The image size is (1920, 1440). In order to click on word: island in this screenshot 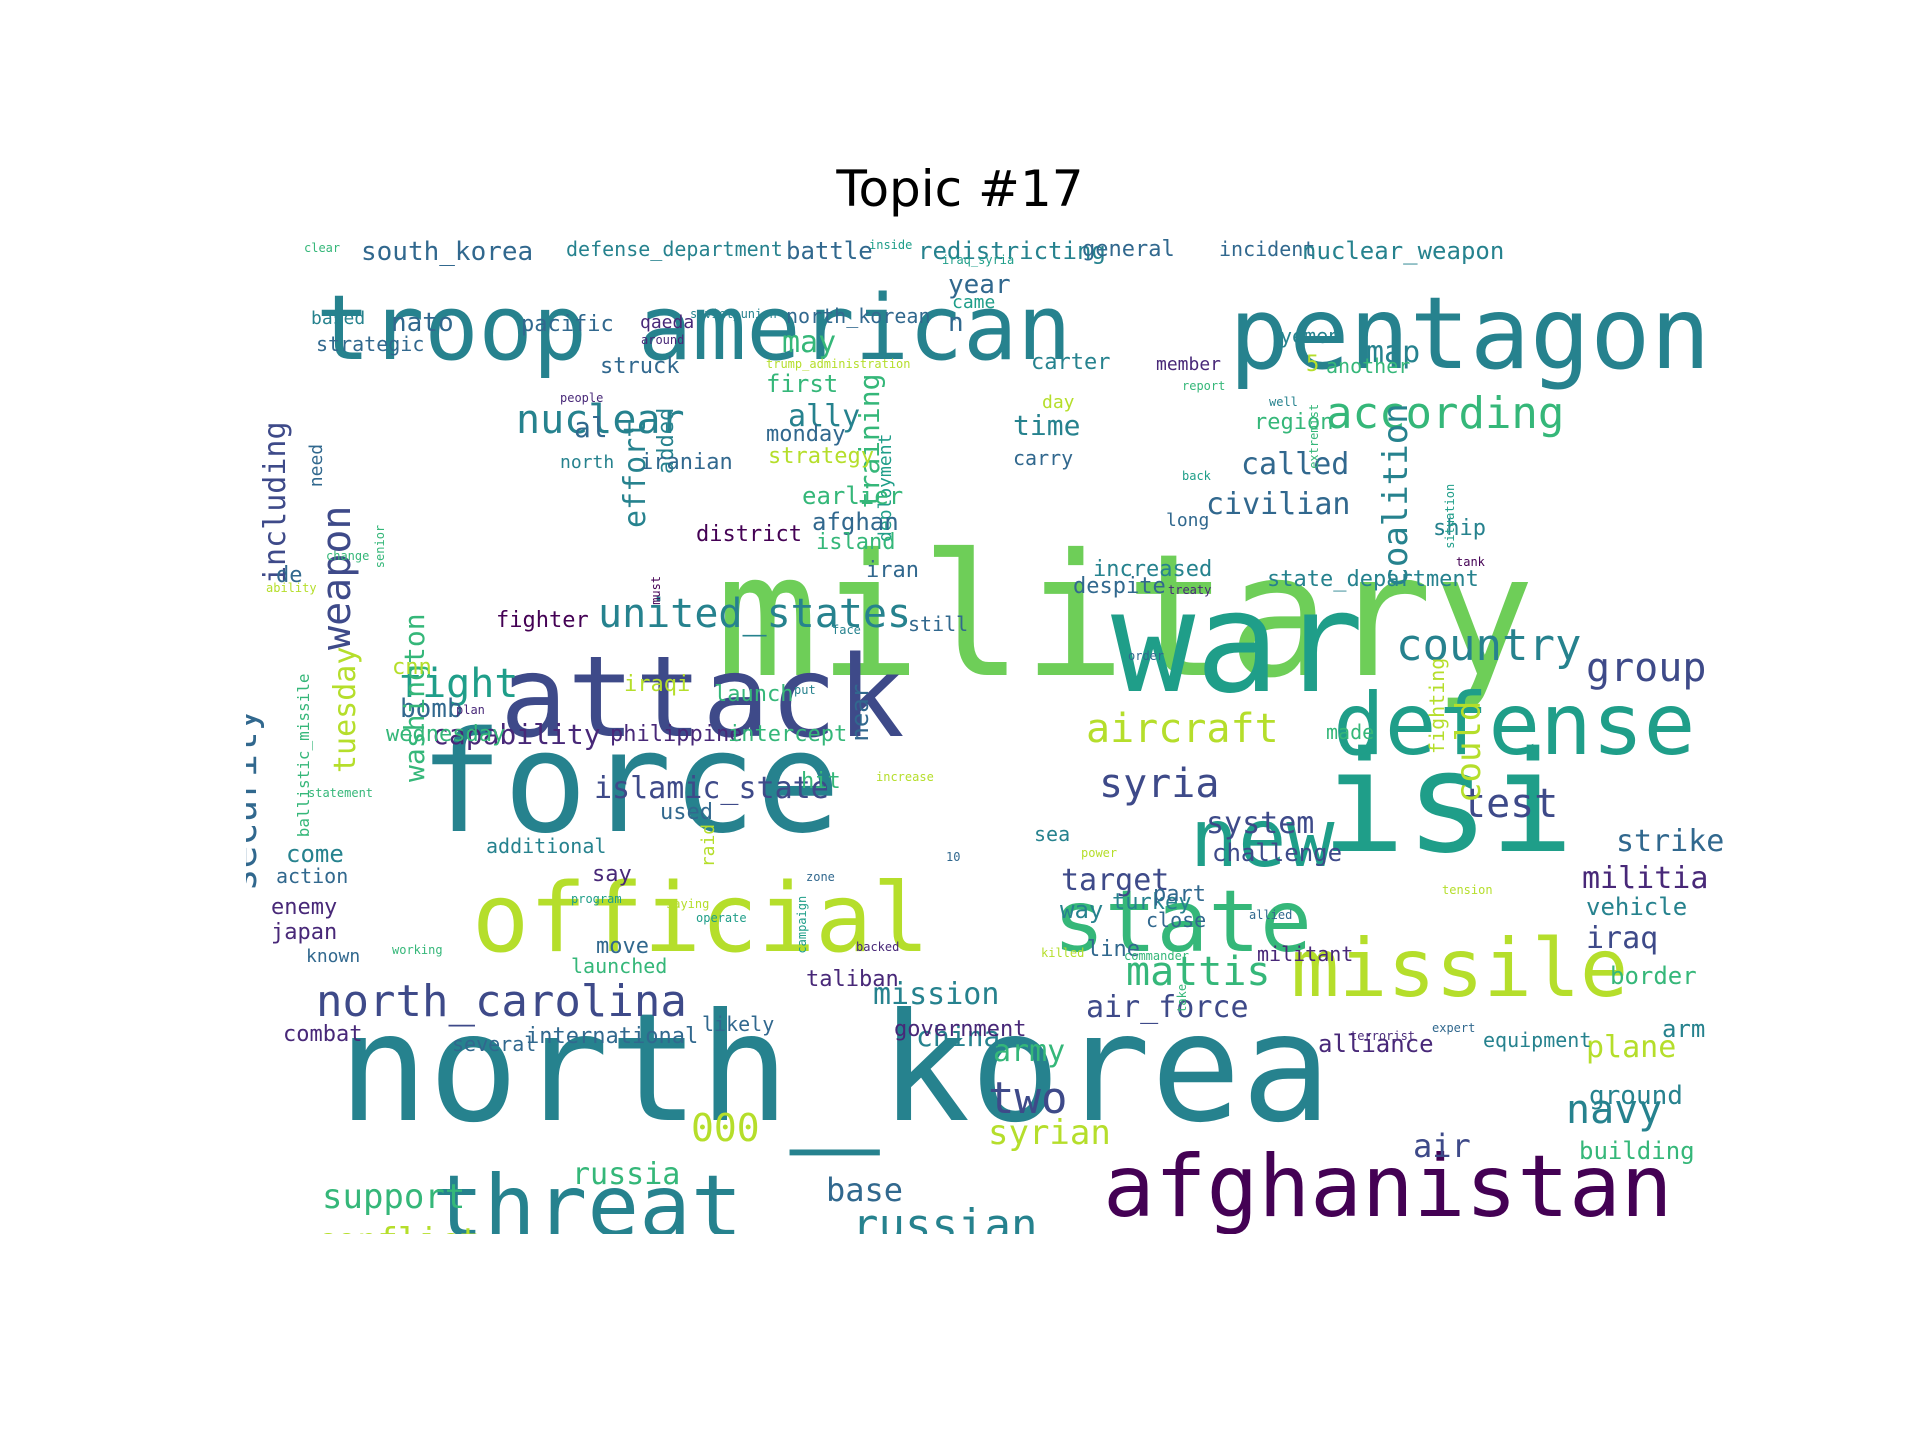, I will do `click(856, 542)`.